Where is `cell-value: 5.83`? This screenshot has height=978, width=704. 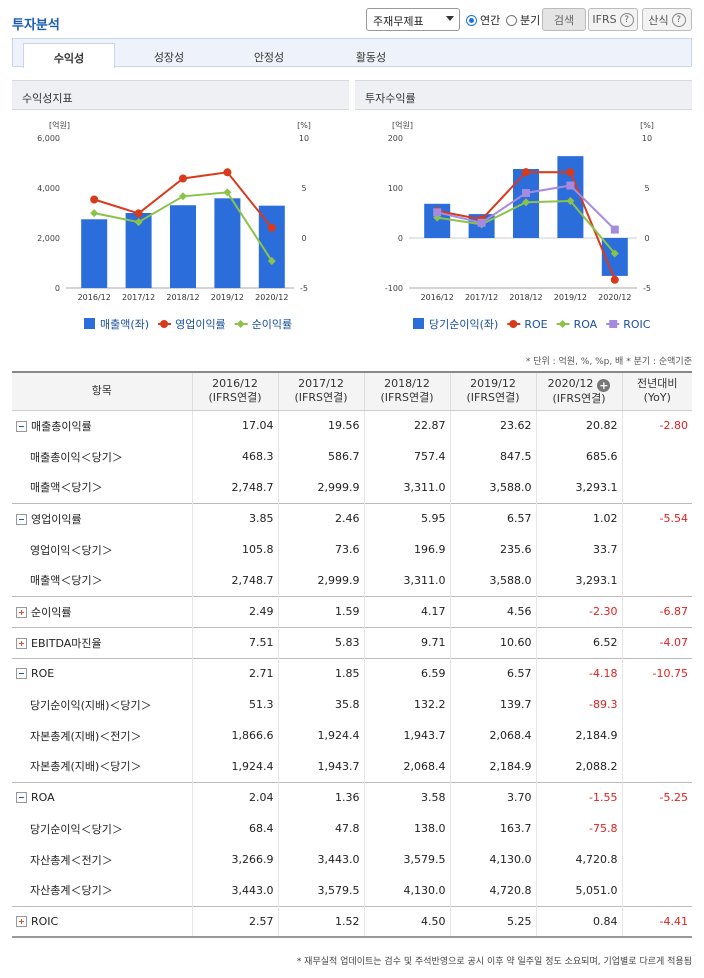
cell-value: 5.83 is located at coordinates (320, 642).